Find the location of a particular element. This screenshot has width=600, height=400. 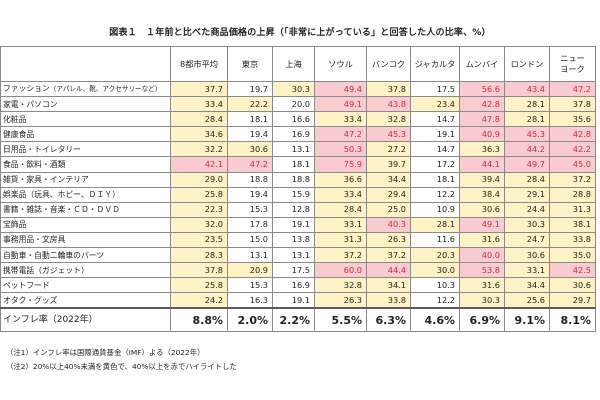

value-cell: 28.1 is located at coordinates (527, 119).